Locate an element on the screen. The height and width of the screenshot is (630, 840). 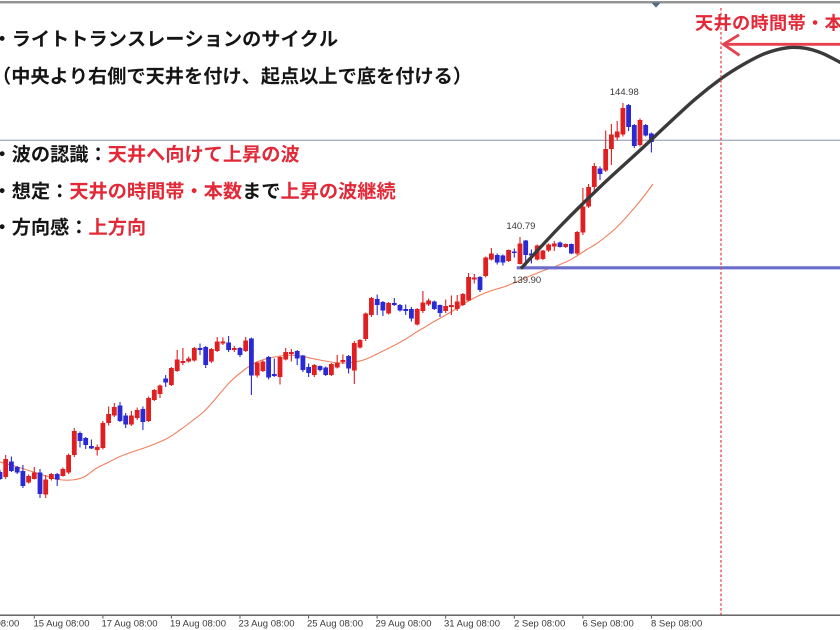
svg-text: 140.79 is located at coordinates (520, 226).